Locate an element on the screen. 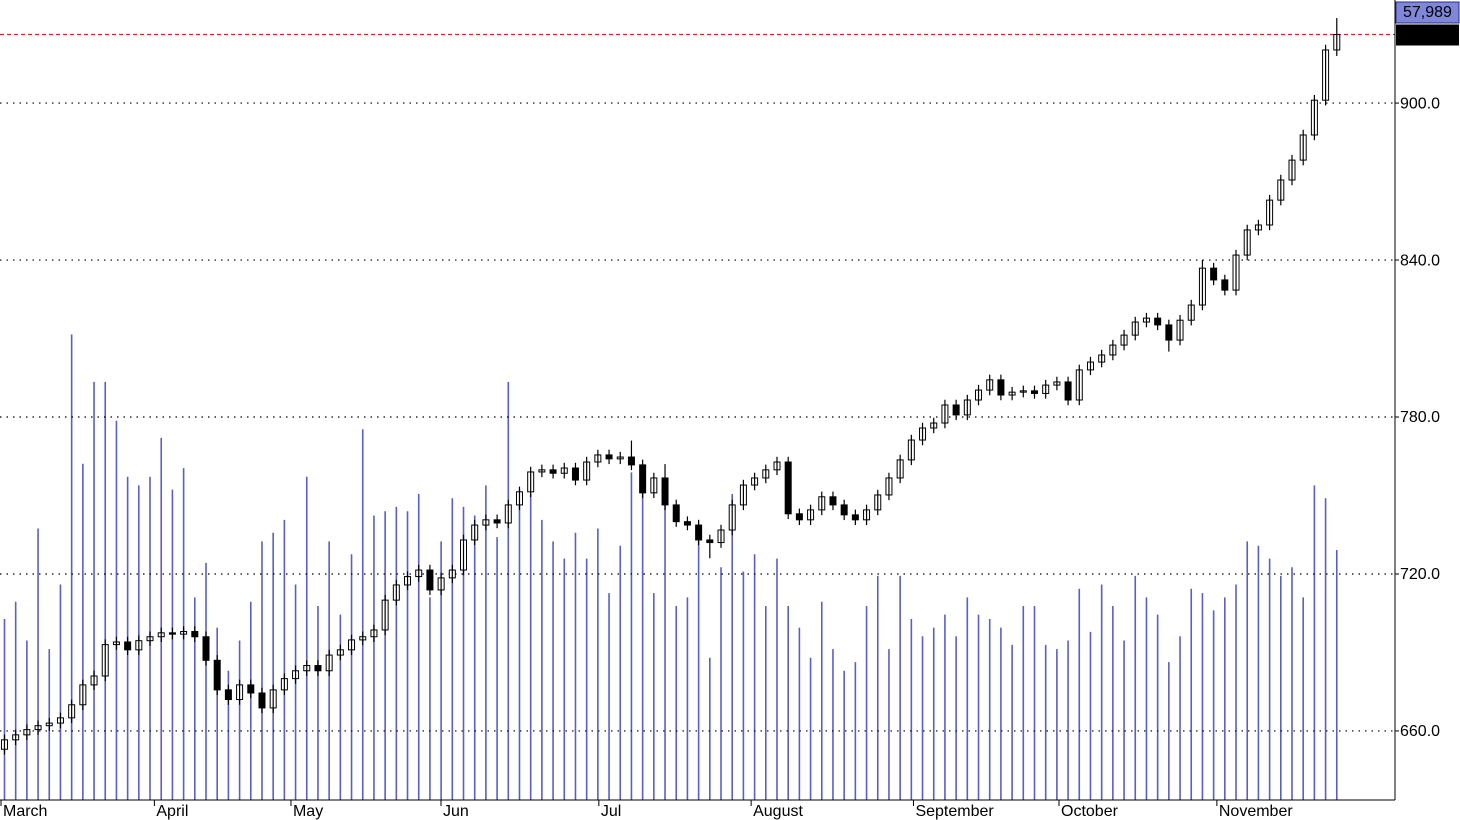 This screenshot has height=820, width=1460. volume-label: 57,989 is located at coordinates (1427, 12).